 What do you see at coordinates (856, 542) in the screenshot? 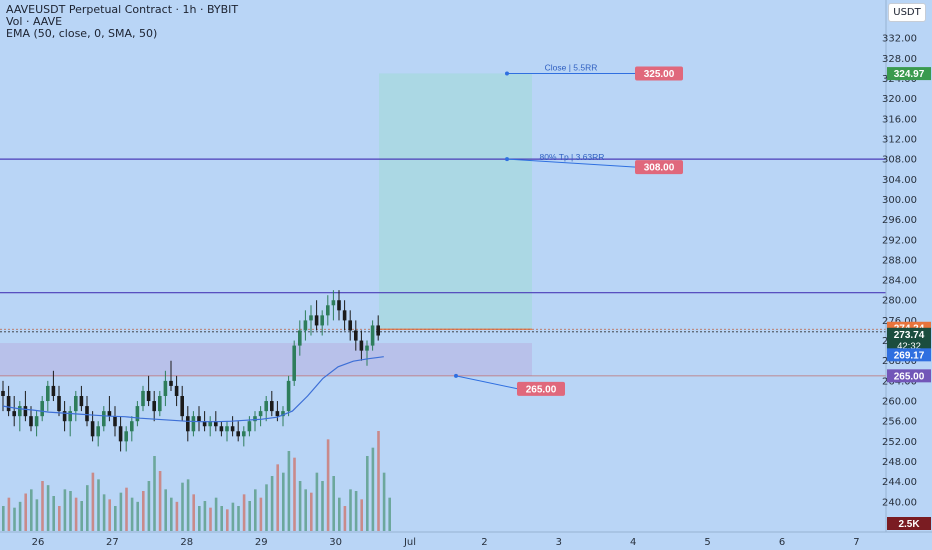
I see `time-tick-label: 7` at bounding box center [856, 542].